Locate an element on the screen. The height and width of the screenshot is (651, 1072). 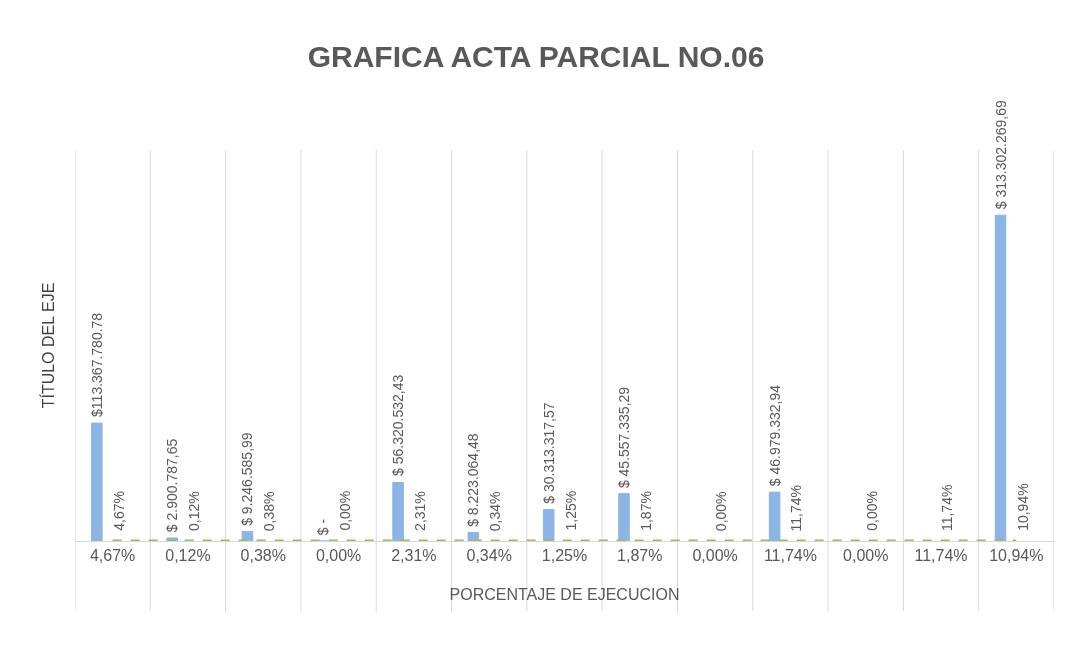
data-label: 0,38% is located at coordinates (269, 511).